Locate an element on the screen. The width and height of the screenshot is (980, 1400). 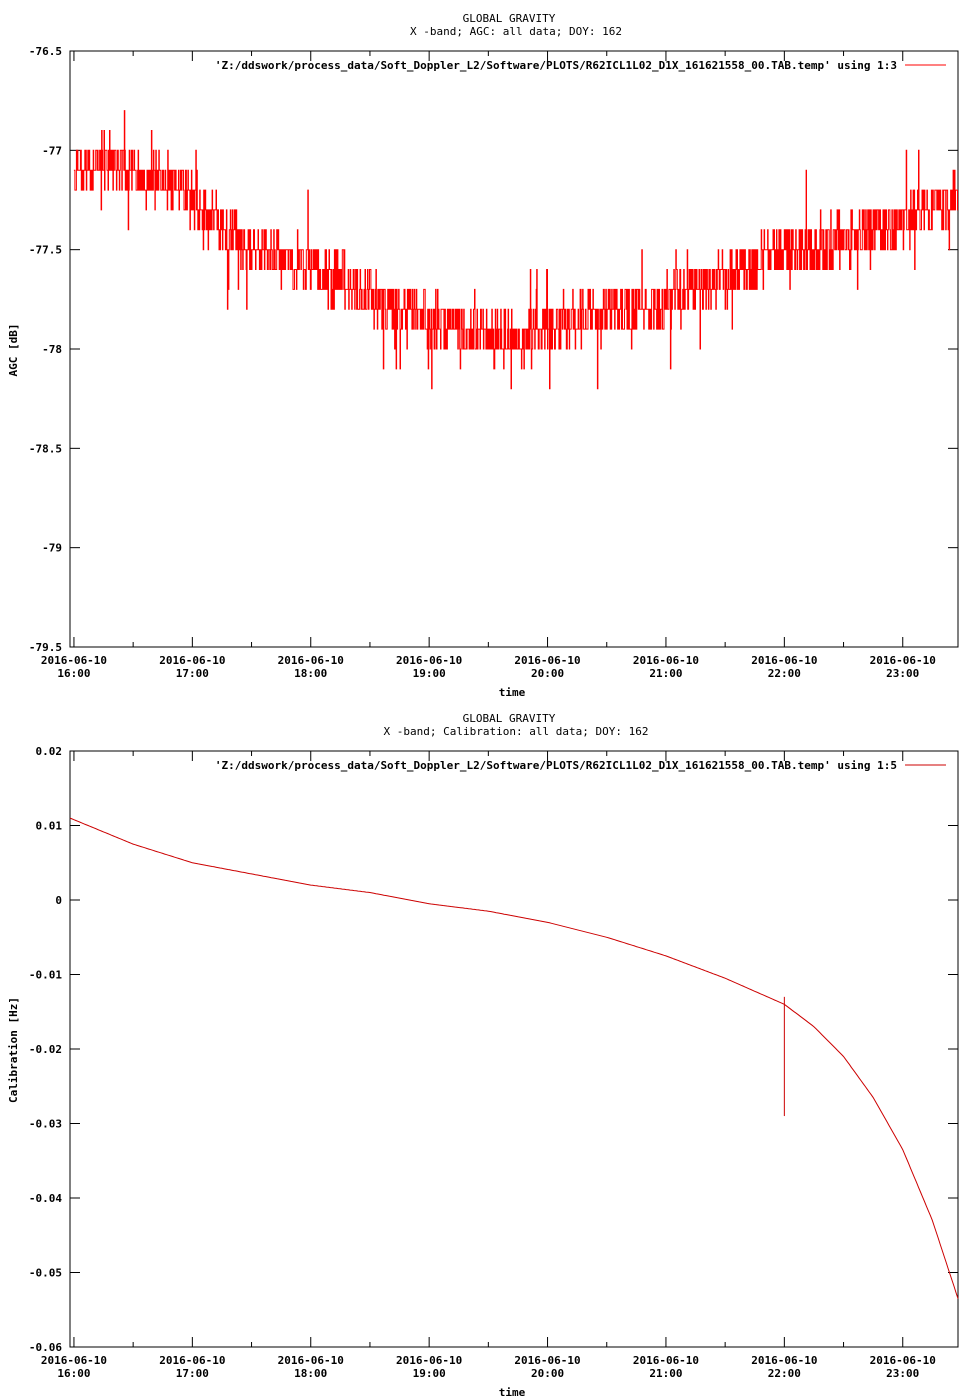
y-axis-label: Calibration [Hz] is located at coordinates (13, 1050).